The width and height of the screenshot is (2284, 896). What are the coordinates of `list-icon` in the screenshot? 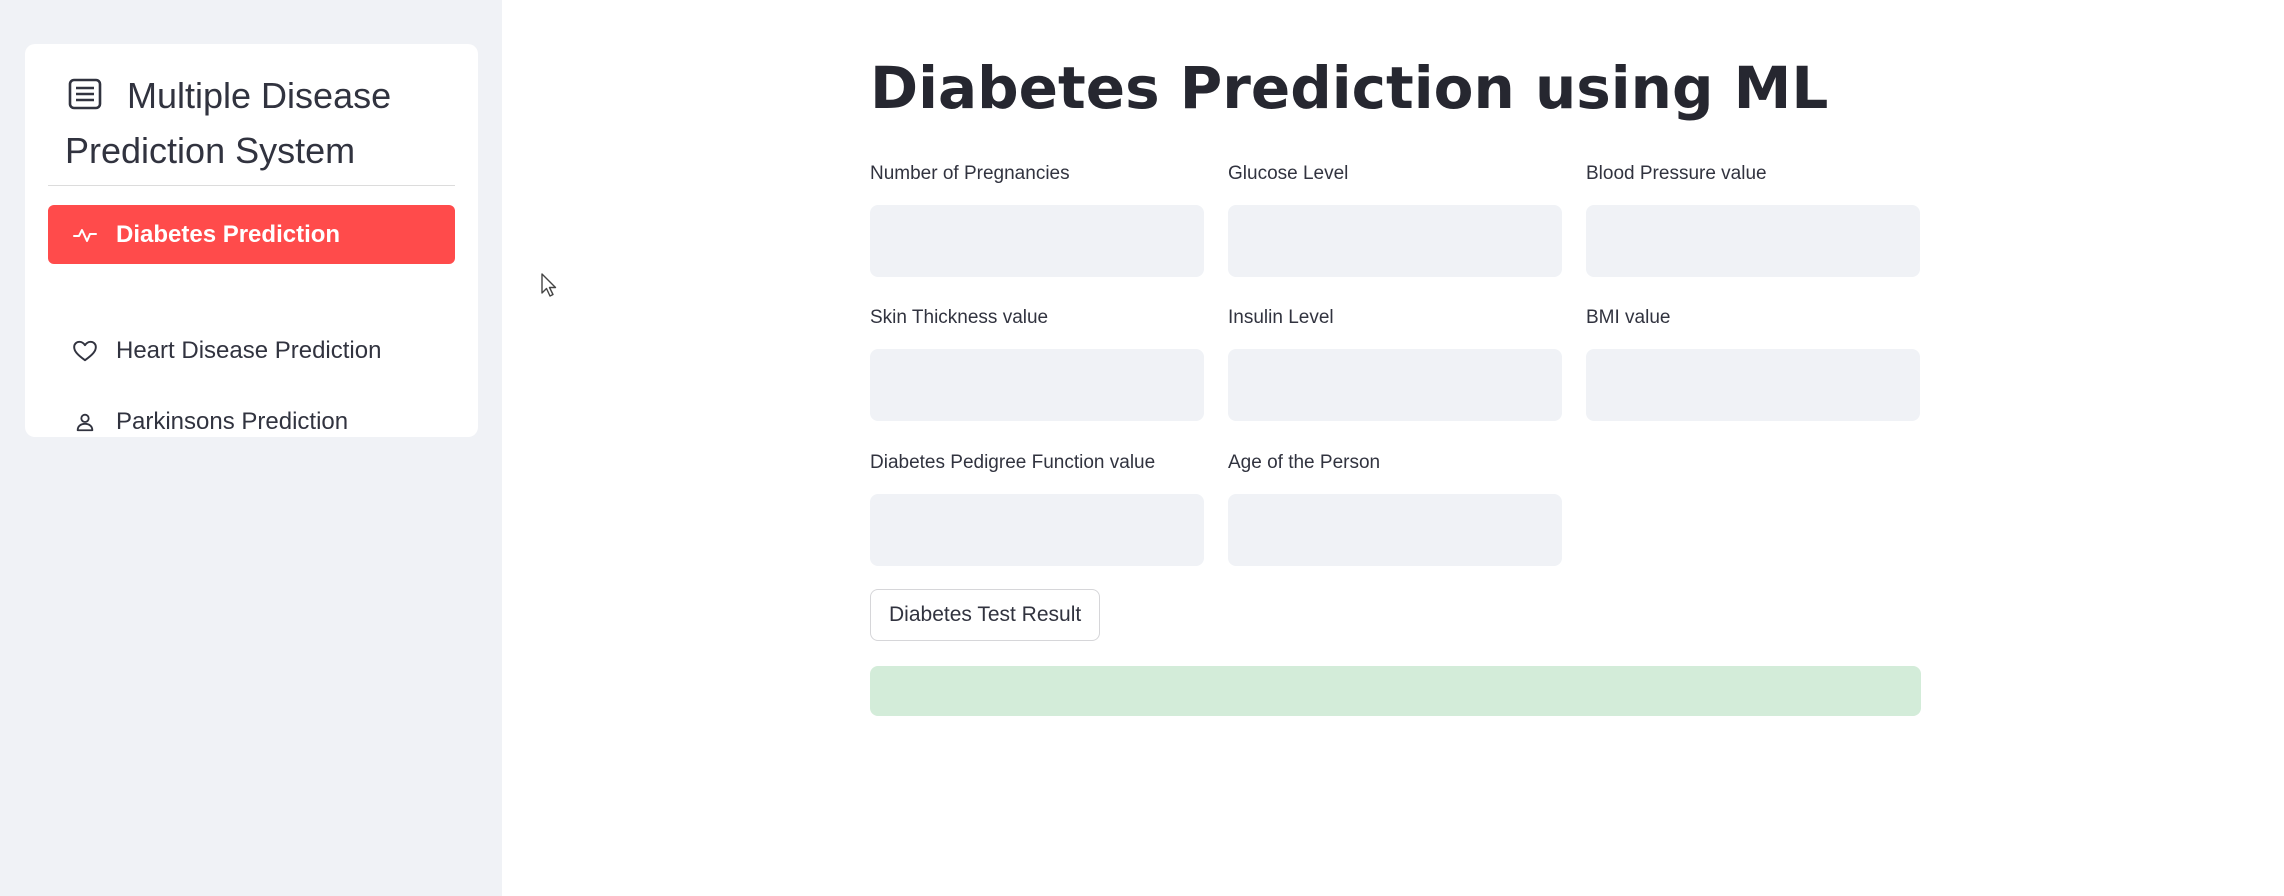 It's located at (85, 91).